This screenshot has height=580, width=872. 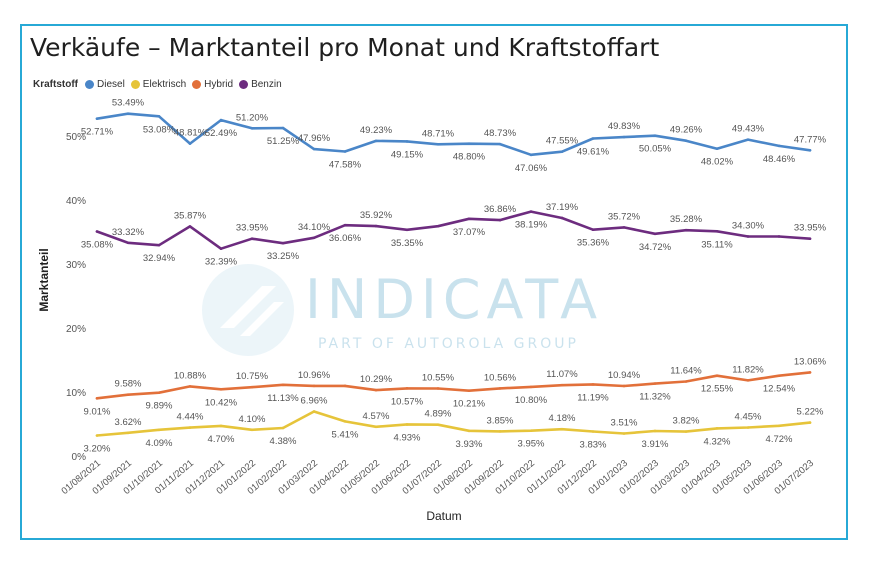 I want to click on series-line-diesel, so click(x=453, y=134).